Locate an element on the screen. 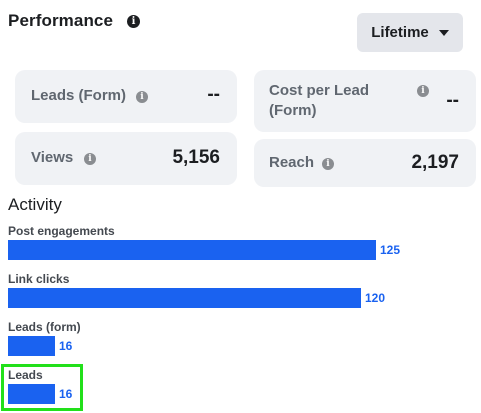 The image size is (481, 413). cost-per-lead-label-line2: (Form) is located at coordinates (293, 110).